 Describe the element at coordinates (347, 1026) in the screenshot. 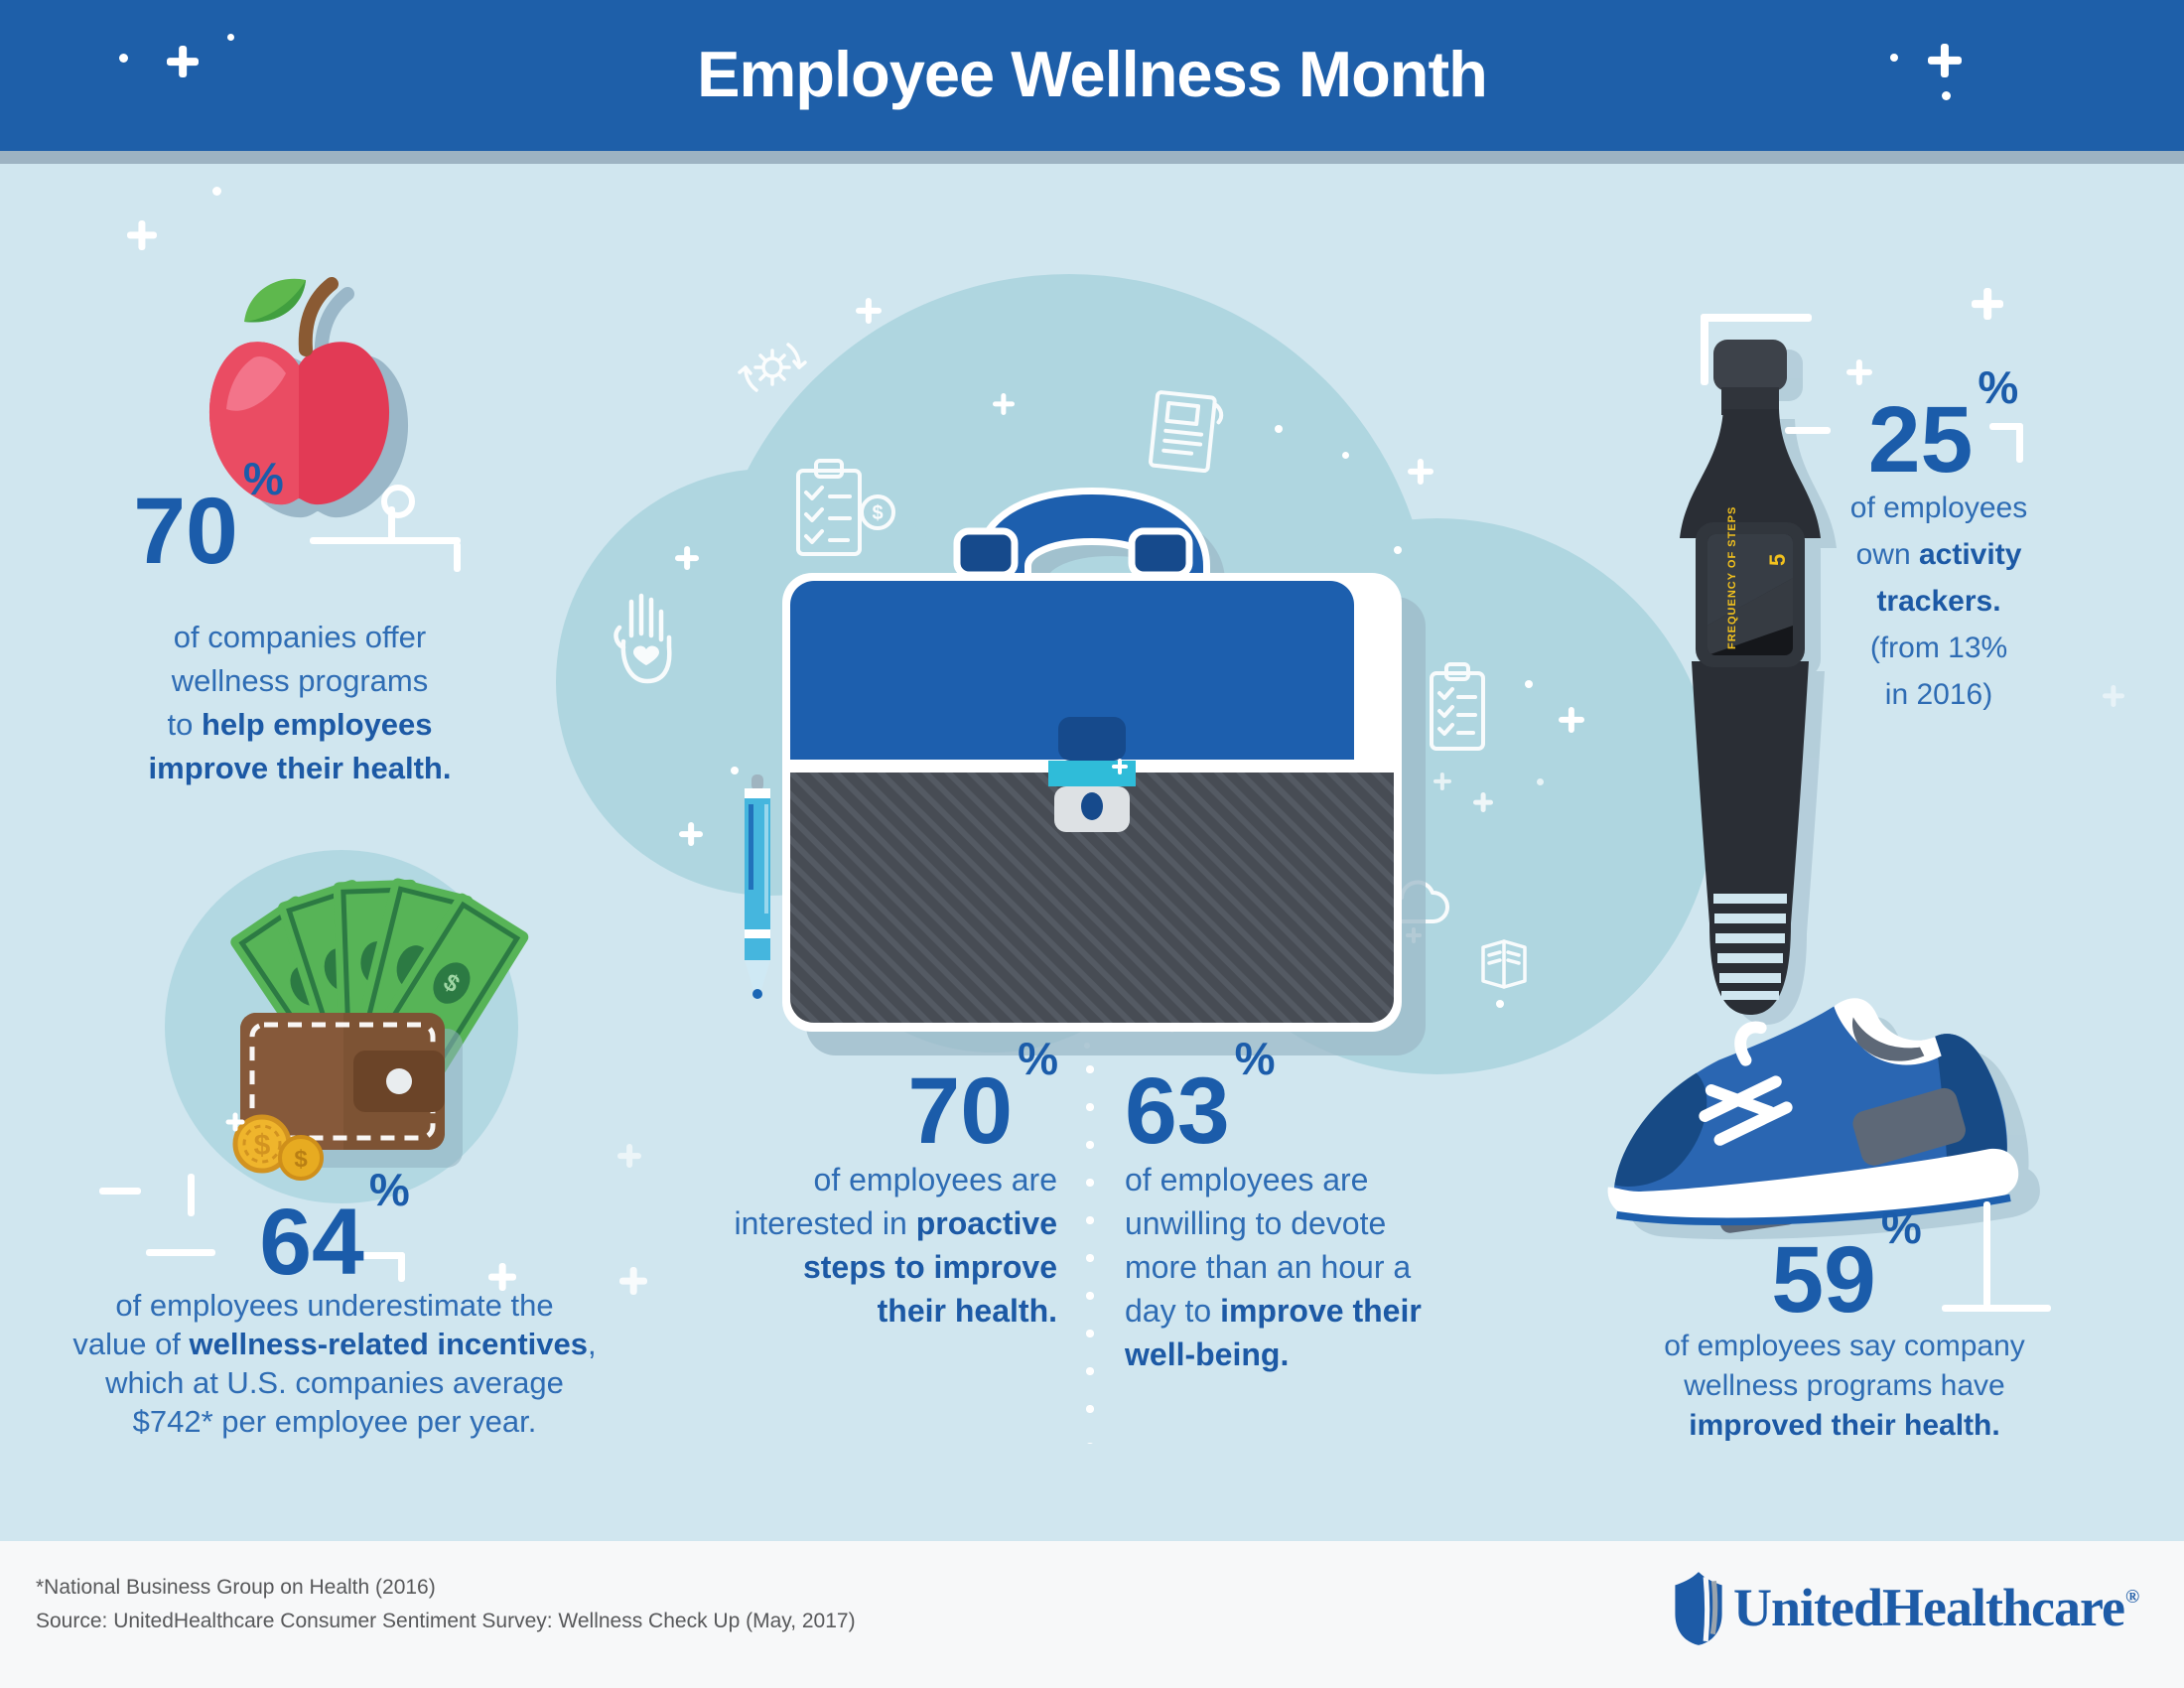

I see `wallet-icon: $ $ $` at that location.